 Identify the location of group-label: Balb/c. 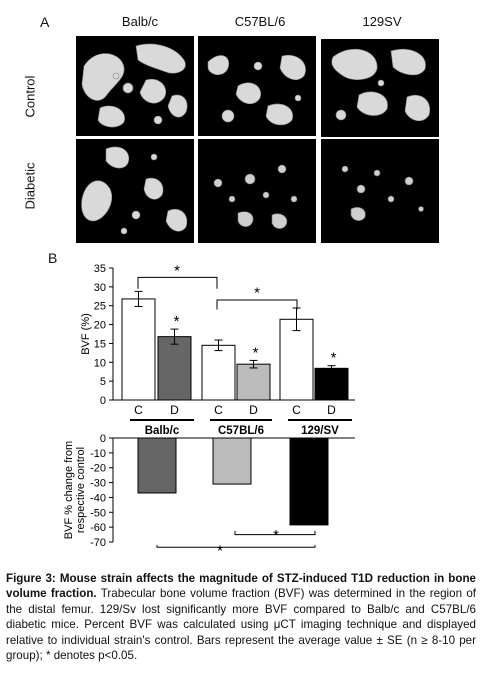
(162, 431).